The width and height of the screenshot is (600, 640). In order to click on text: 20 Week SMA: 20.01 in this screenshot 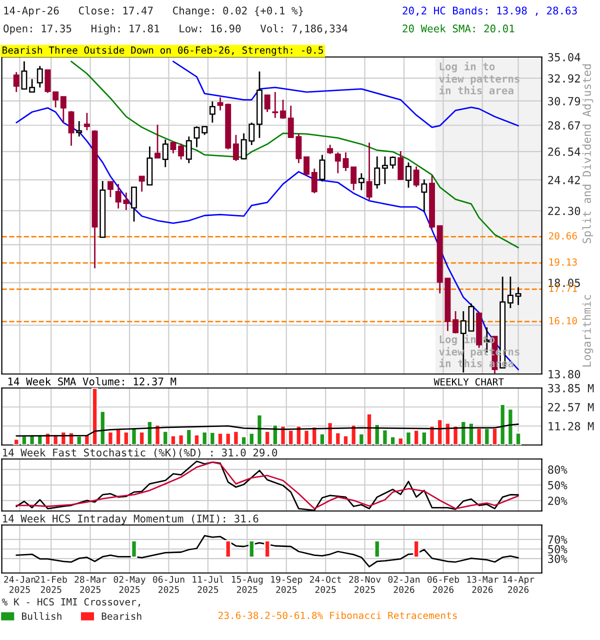, I will do `click(458, 28)`.